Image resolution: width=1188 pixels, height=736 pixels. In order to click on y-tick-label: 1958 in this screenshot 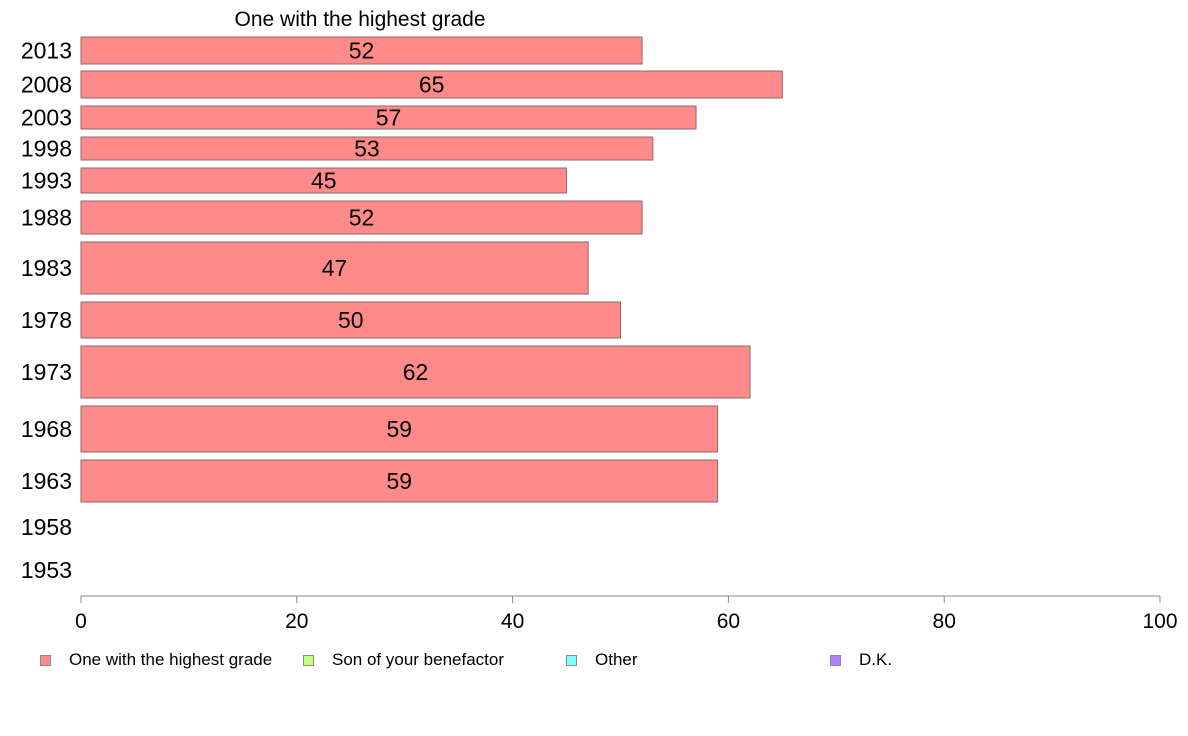, I will do `click(46, 527)`.